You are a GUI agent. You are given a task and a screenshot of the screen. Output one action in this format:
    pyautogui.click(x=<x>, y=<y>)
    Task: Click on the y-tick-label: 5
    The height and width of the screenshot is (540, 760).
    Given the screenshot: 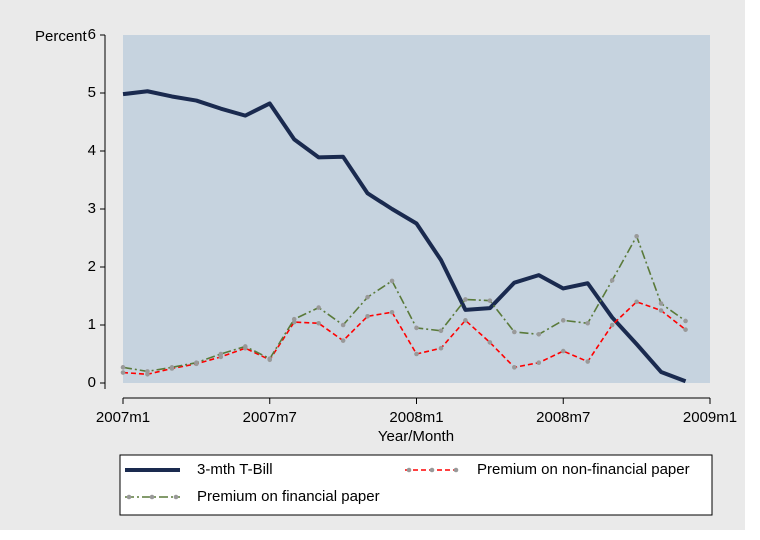 What is the action you would take?
    pyautogui.click(x=92, y=92)
    